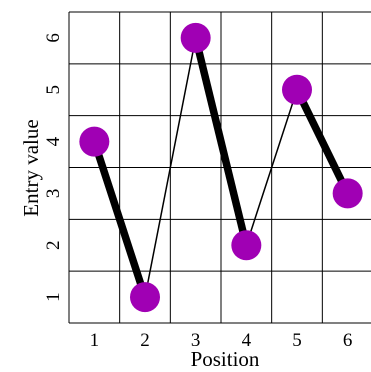  I want to click on y-tick-label: 3, so click(53, 194).